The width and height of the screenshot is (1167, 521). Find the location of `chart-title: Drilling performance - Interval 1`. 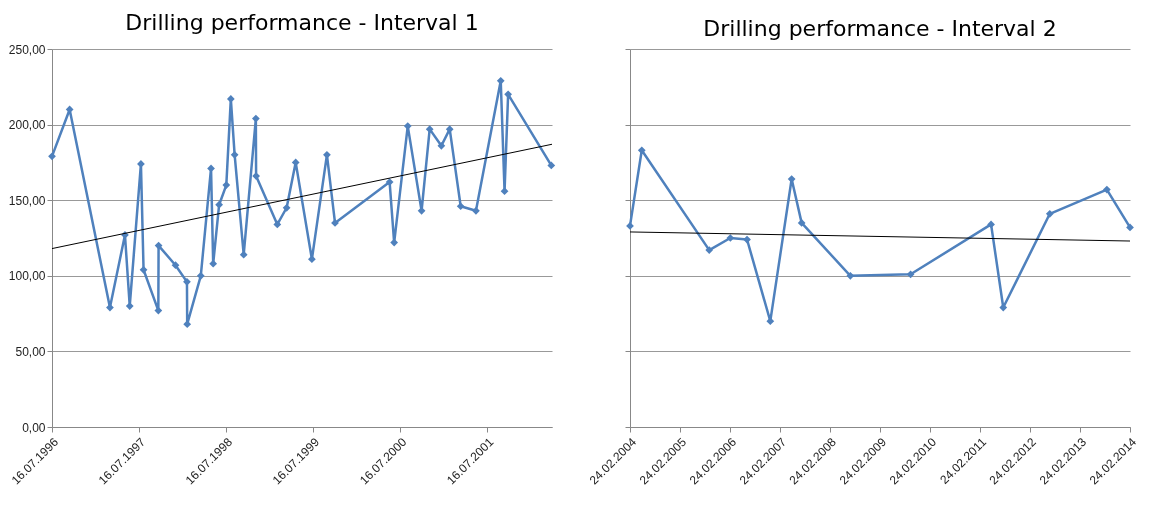

chart-title: Drilling performance - Interval 1 is located at coordinates (302, 22).